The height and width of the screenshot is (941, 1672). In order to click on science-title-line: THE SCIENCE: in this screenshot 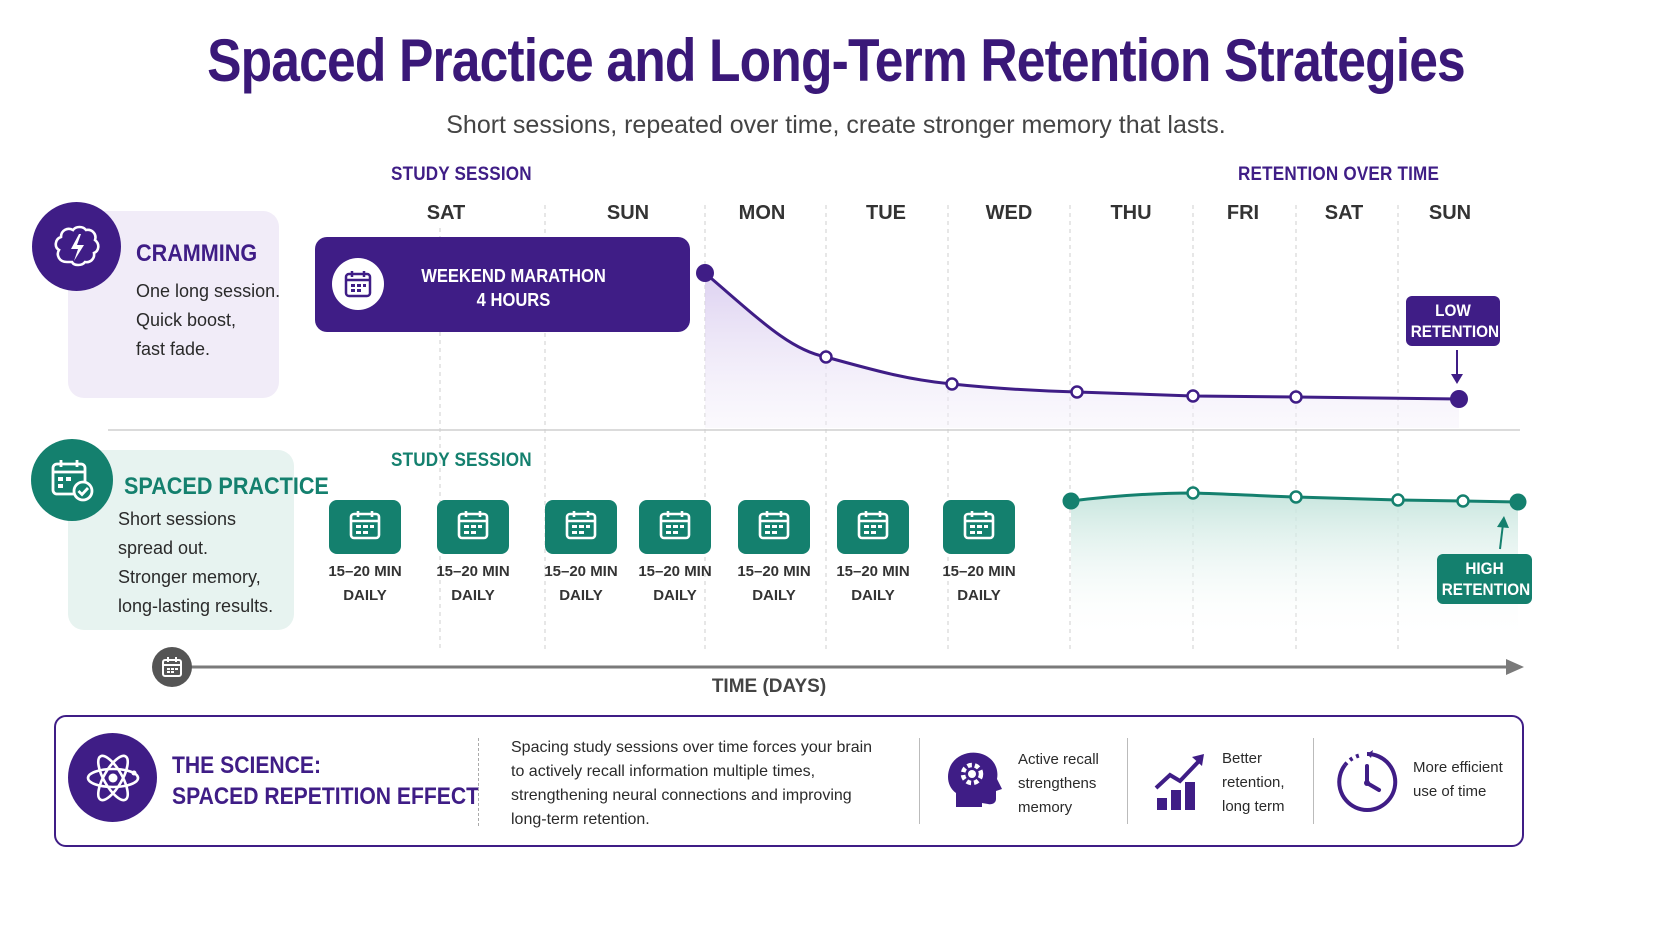, I will do `click(247, 765)`.